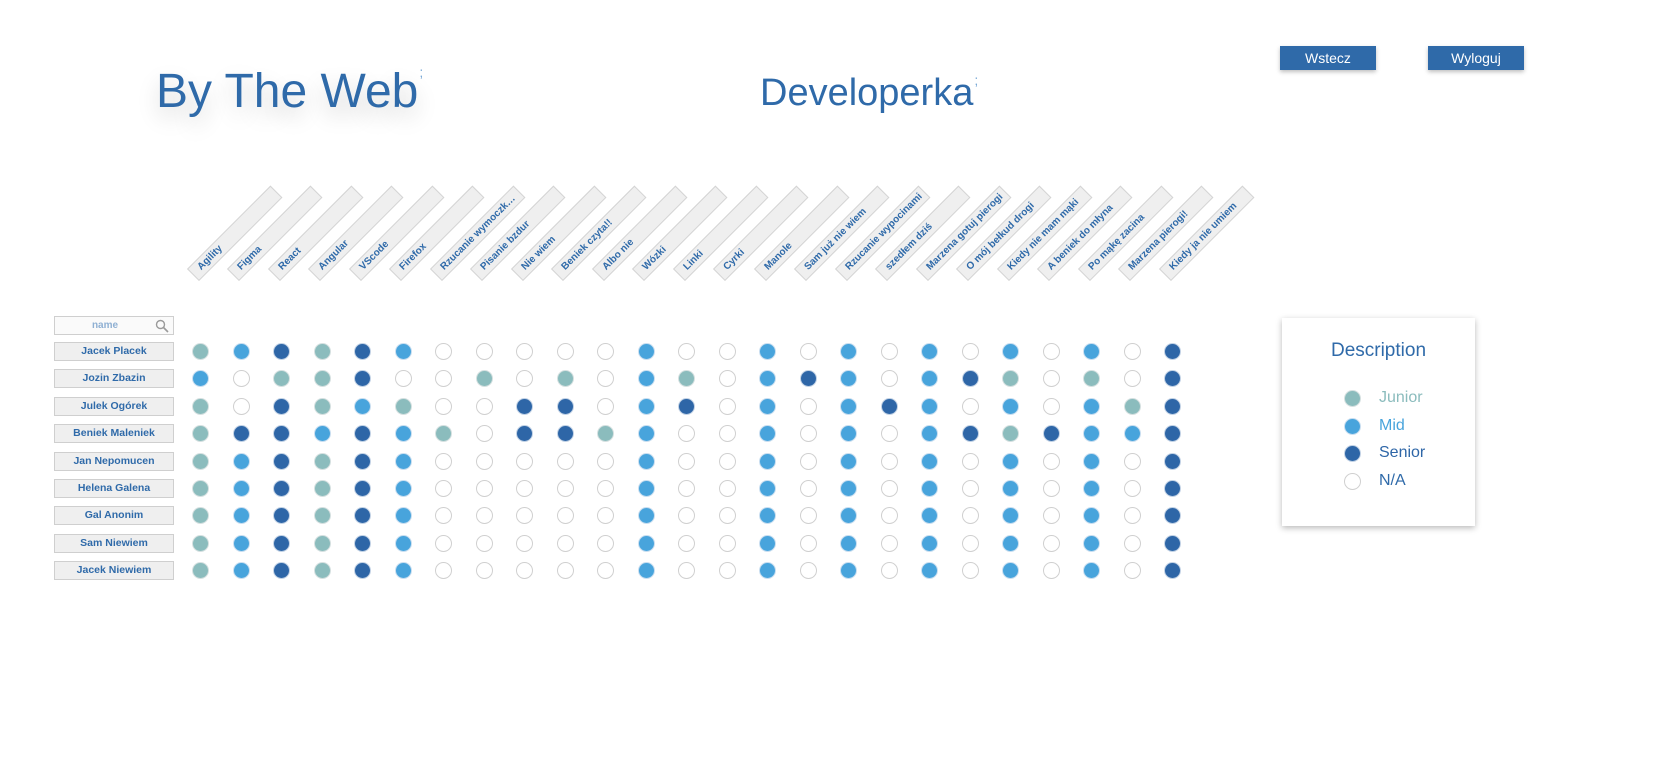 The image size is (1670, 759). I want to click on person-name: Jan Nepomucen, so click(114, 461).